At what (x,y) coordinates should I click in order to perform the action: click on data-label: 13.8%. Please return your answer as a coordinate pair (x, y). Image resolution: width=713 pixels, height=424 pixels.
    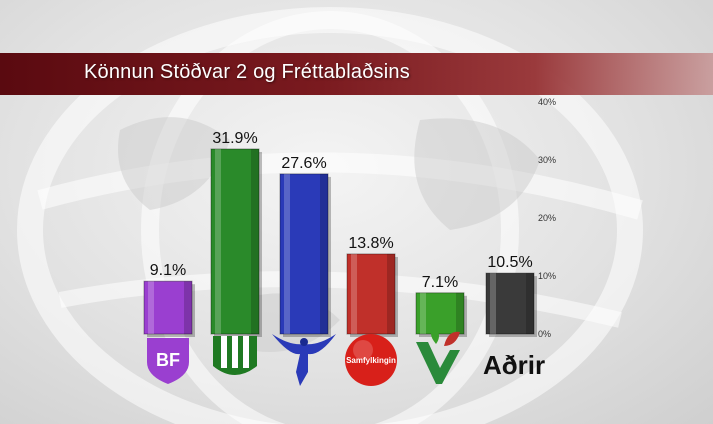
    Looking at the image, I should click on (370, 243).